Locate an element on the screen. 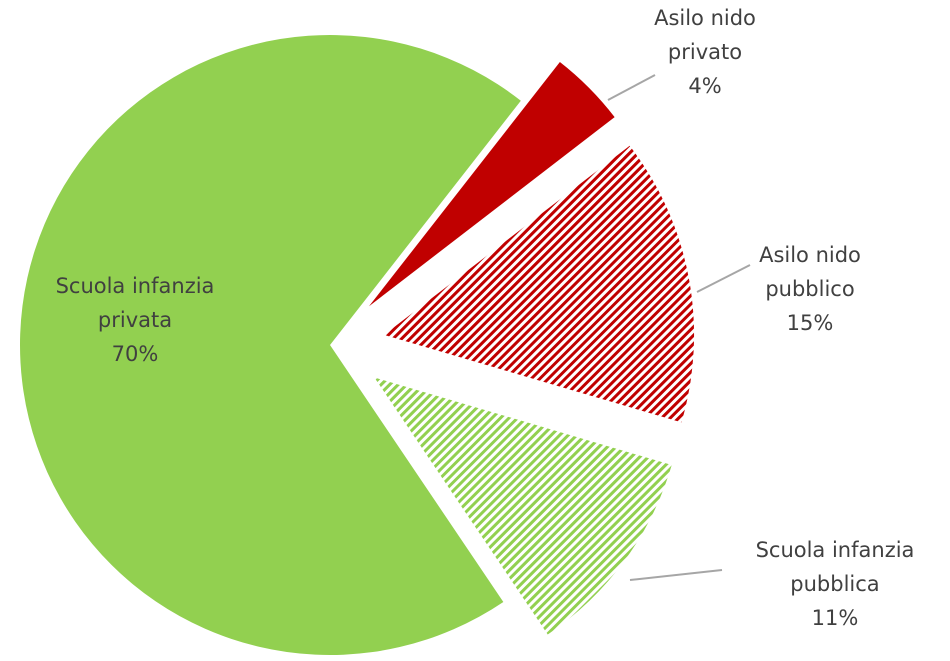  slice-value-label: 4% is located at coordinates (704, 86).